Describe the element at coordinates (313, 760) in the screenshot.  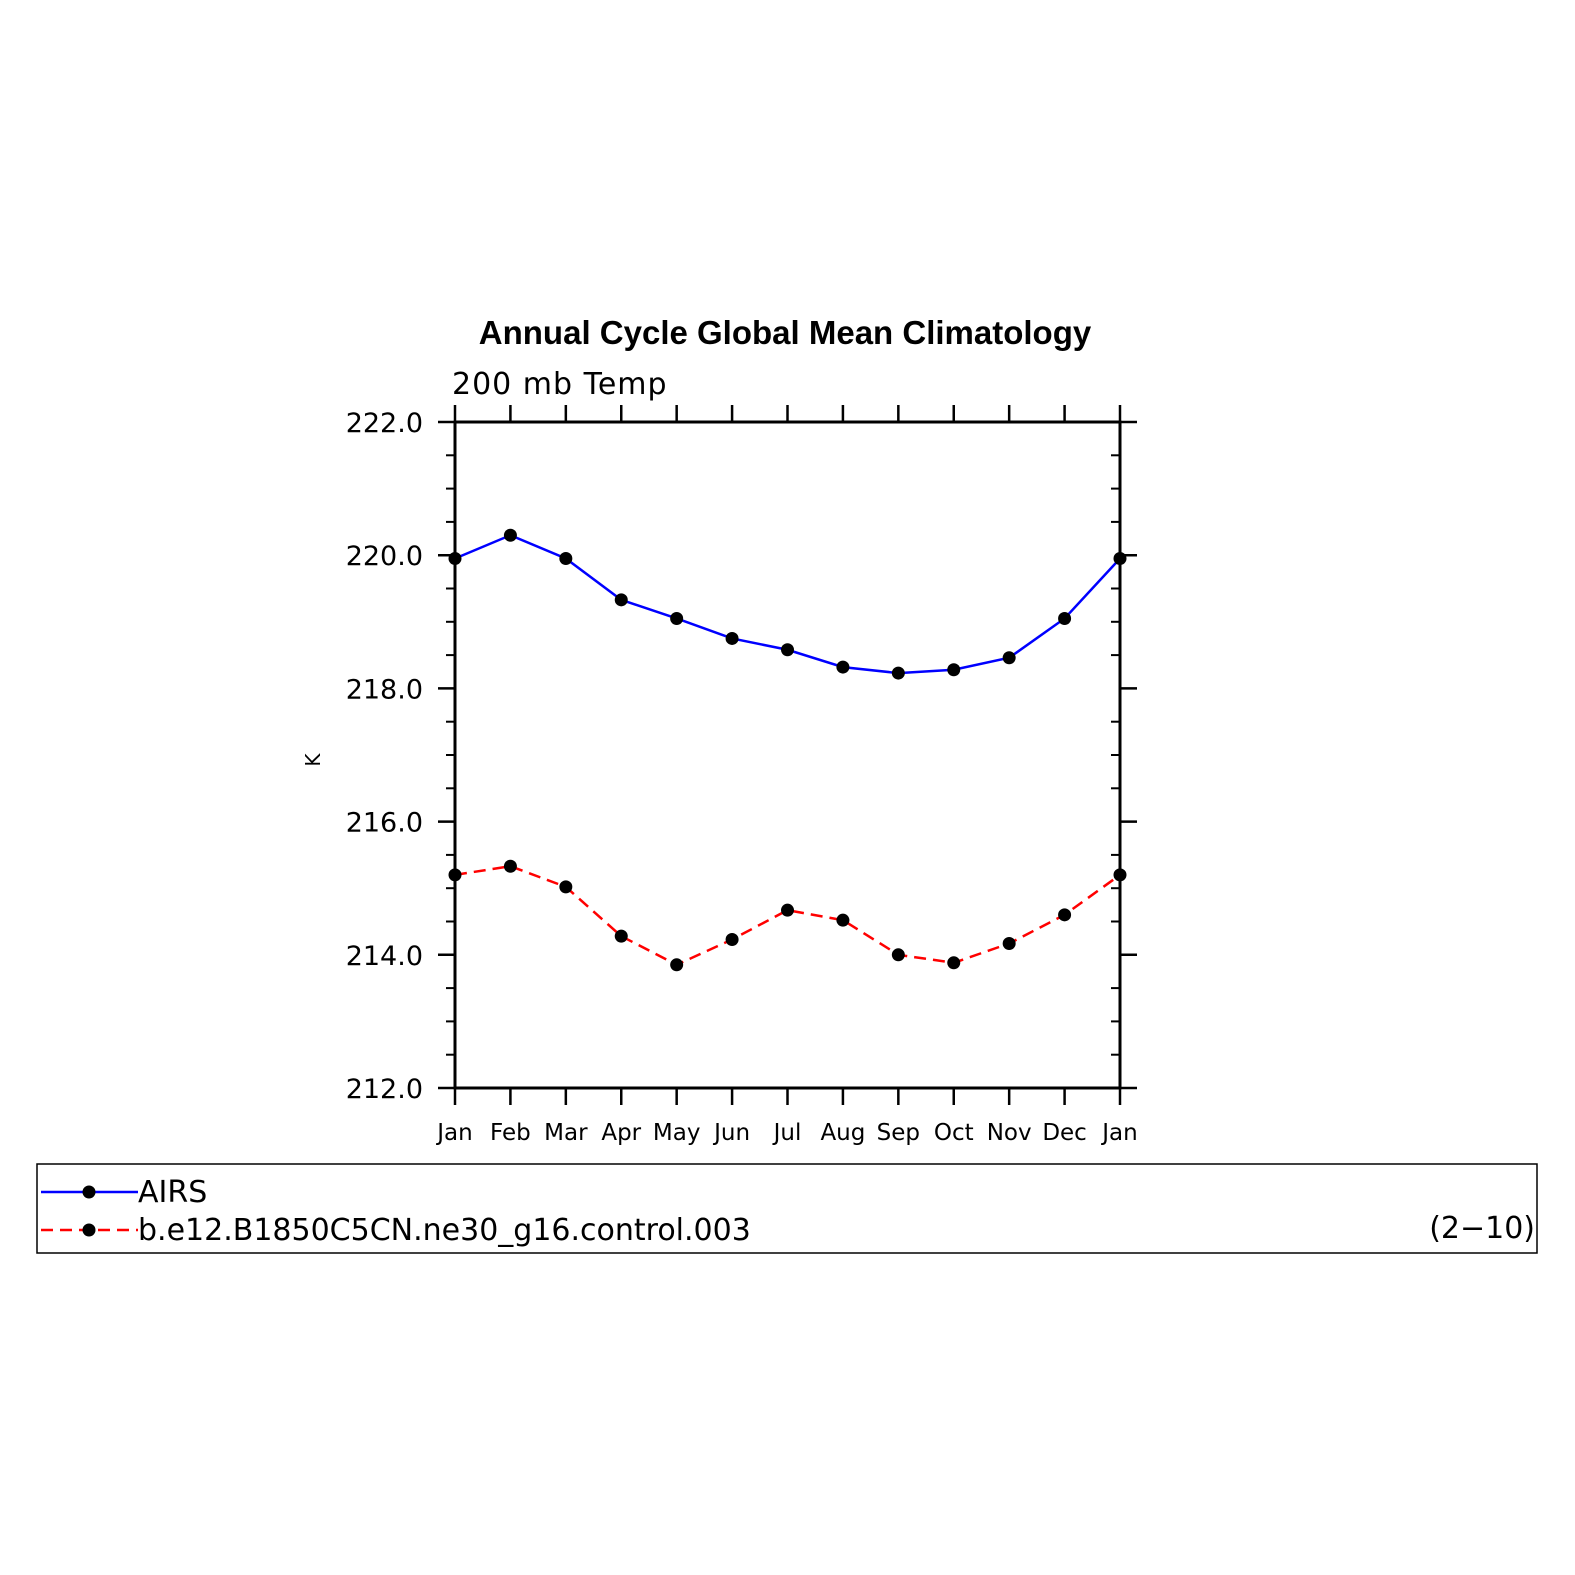
I see `y-axis-label: K` at that location.